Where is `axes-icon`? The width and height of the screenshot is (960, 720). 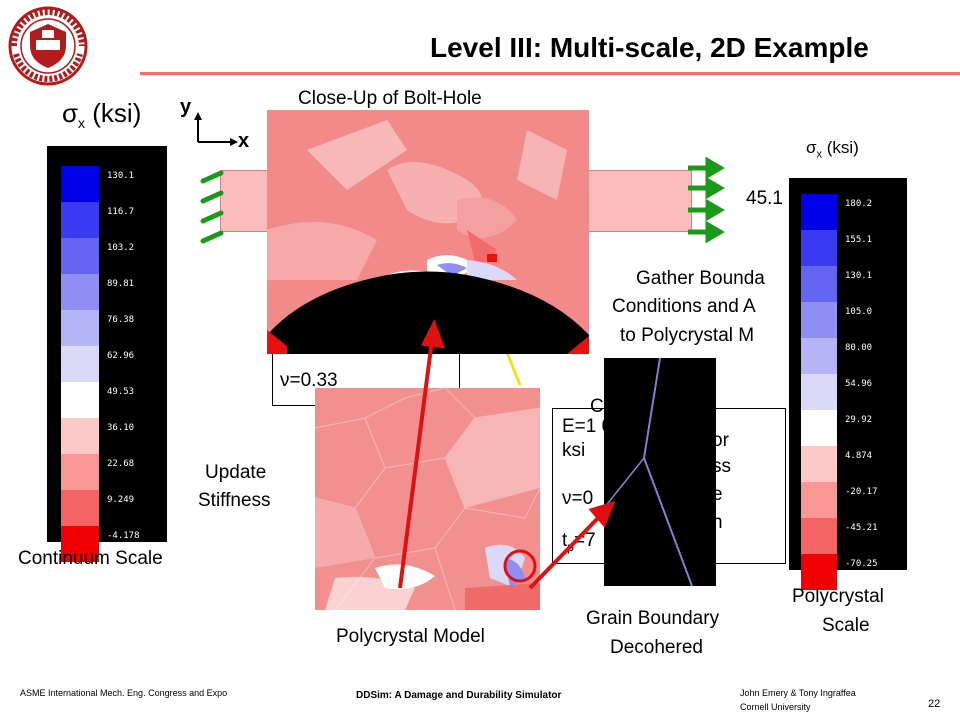 axes-icon is located at coordinates (216, 129).